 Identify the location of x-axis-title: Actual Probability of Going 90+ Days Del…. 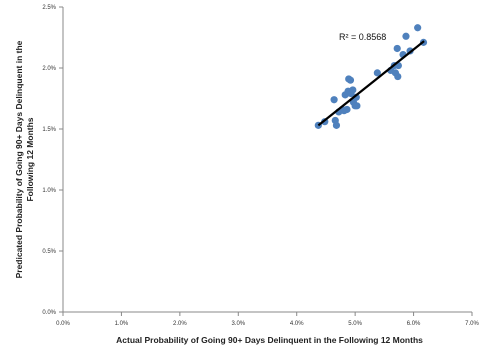
(269, 340).